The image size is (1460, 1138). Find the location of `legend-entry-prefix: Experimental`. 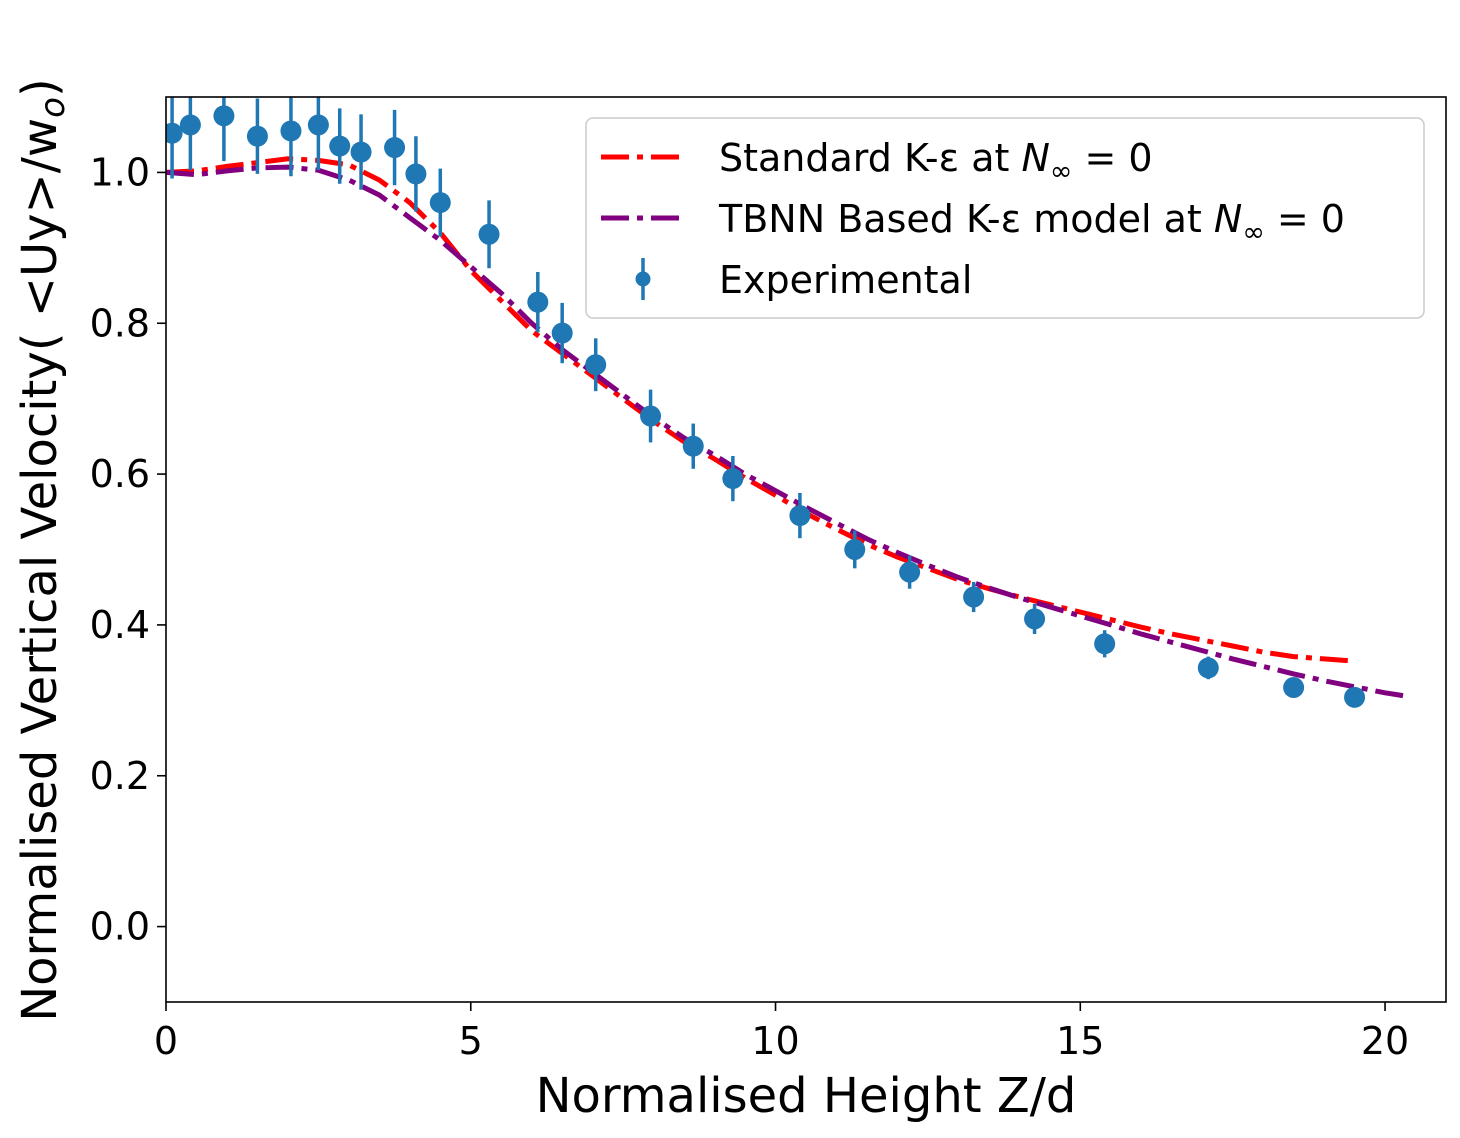

legend-entry-prefix: Experimental is located at coordinates (845, 280).